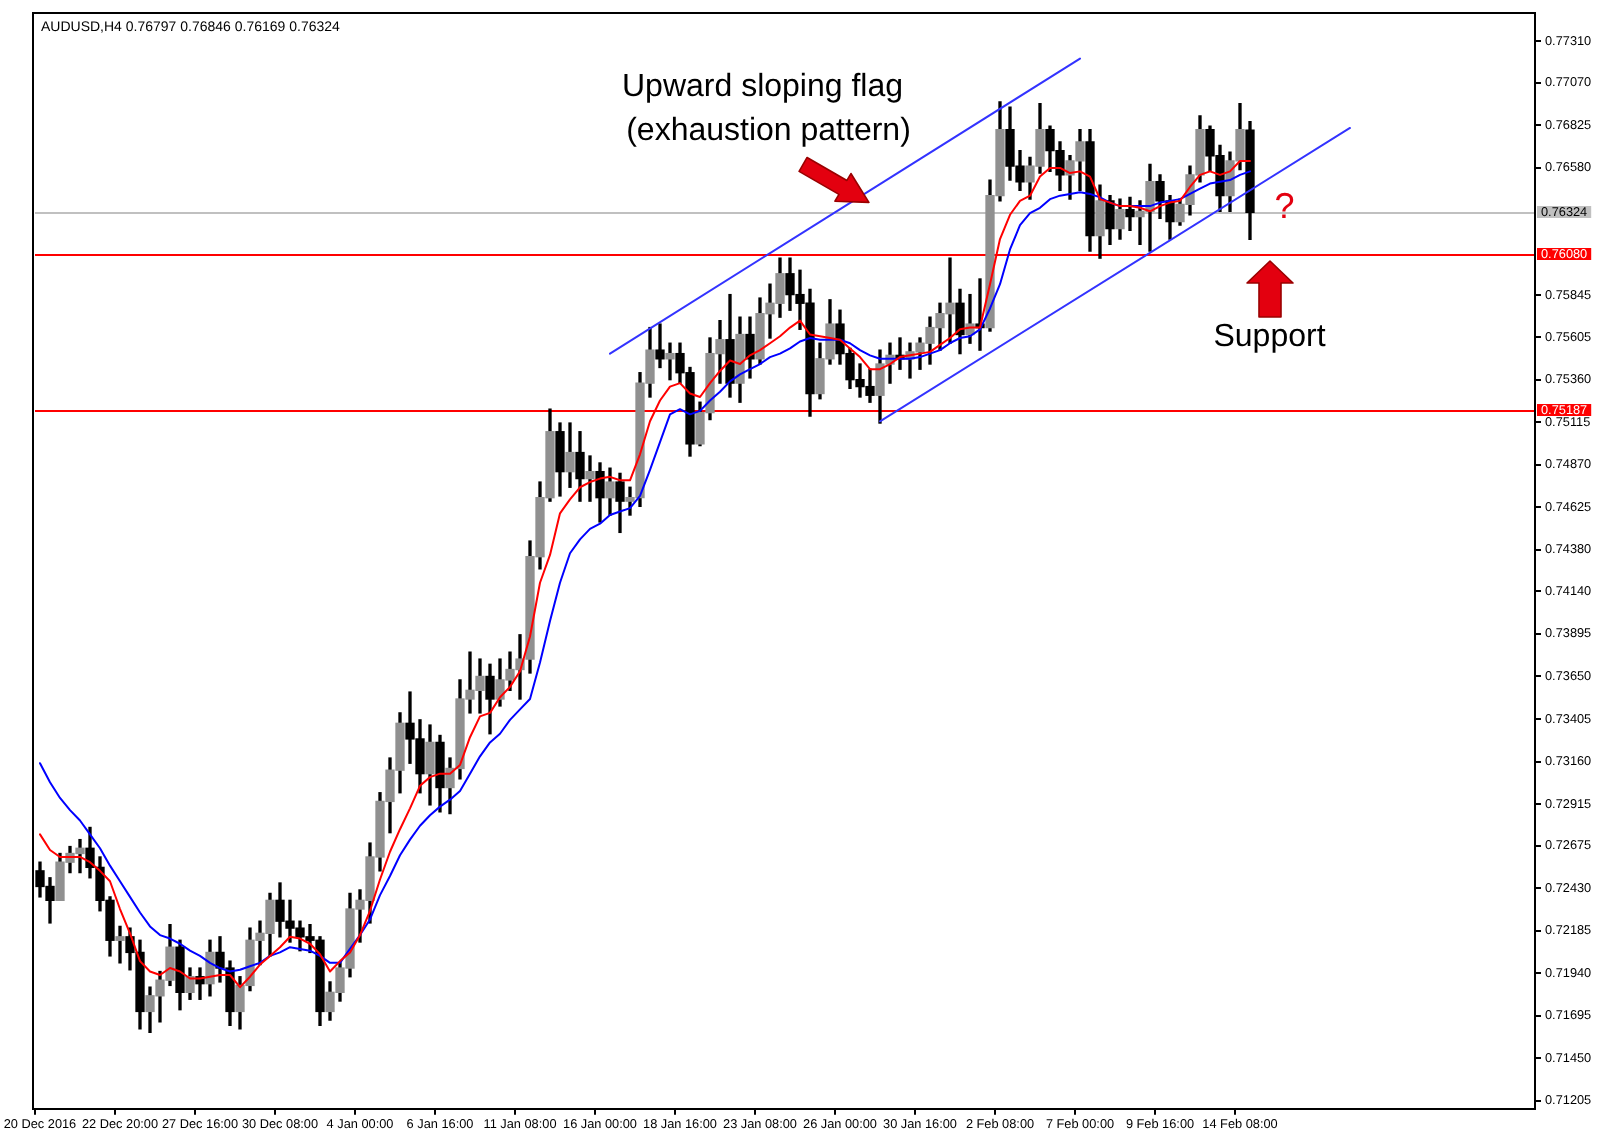  I want to click on annotation: (exhaustion pattern), so click(768, 131).